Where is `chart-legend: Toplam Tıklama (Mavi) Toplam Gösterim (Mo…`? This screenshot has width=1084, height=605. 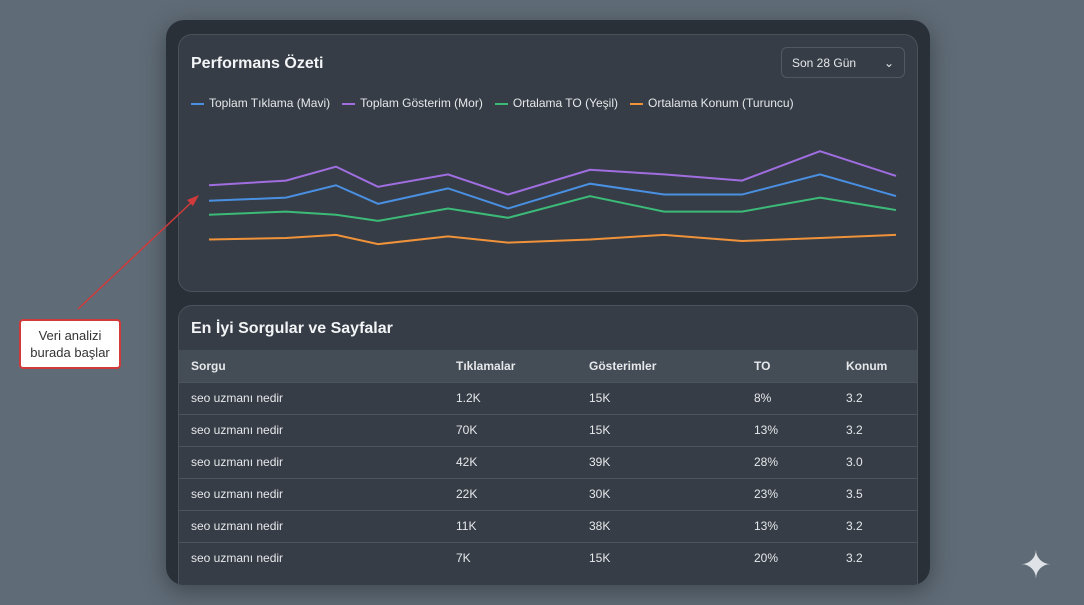 chart-legend: Toplam Tıklama (Mavi) Toplam Gösterim (Mo… is located at coordinates (492, 103).